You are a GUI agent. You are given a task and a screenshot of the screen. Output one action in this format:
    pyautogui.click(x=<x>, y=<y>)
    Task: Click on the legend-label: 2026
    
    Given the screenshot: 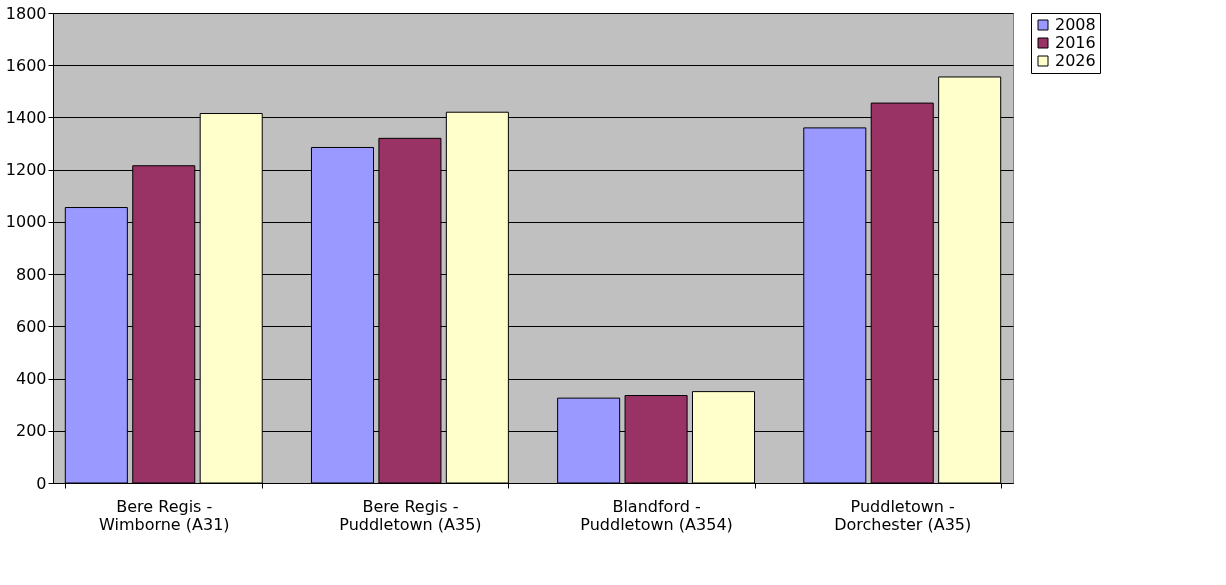 What is the action you would take?
    pyautogui.click(x=1075, y=60)
    